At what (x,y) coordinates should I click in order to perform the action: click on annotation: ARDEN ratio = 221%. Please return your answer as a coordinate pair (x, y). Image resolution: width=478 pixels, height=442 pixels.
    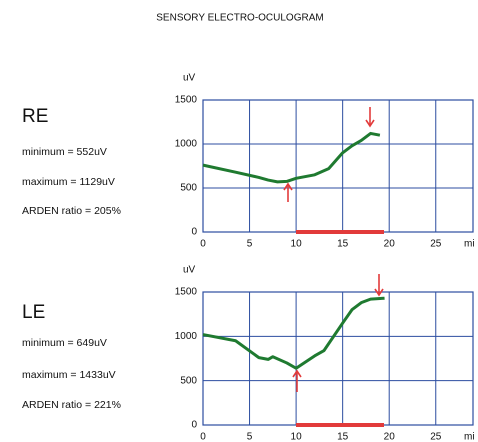
    Looking at the image, I should click on (71, 405).